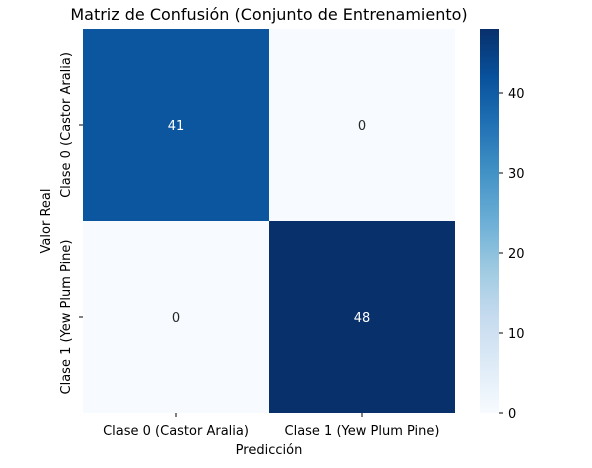 The width and height of the screenshot is (592, 468). I want to click on y-tick-label: Clase 0 (Castor Aralia), so click(66, 125).